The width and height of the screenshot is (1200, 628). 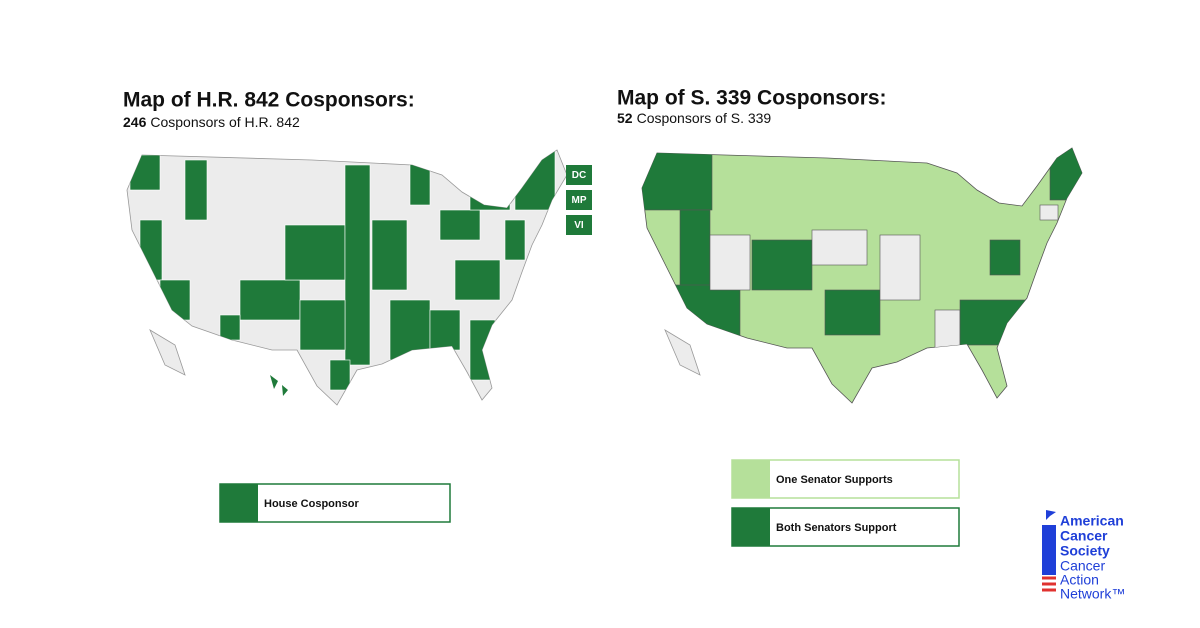 I want to click on map-title: Map of H.R. 842 Cosponsors:, so click(x=269, y=100).